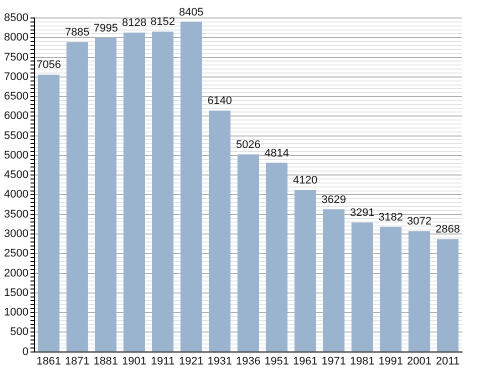 Image resolution: width=488 pixels, height=373 pixels. Describe the element at coordinates (248, 144) in the screenshot. I see `data-label: 5026` at that location.